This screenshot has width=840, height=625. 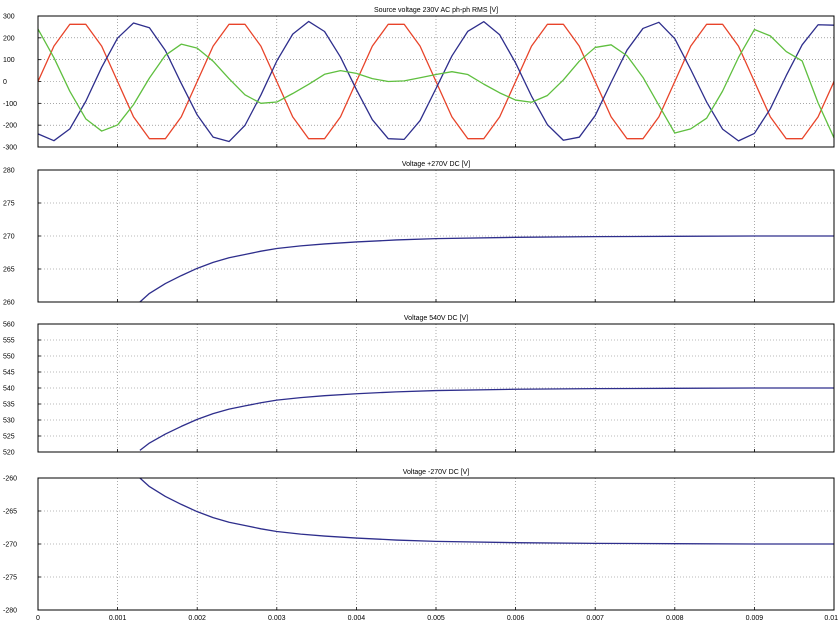 I want to click on y-tick-label: 535, so click(x=9, y=405).